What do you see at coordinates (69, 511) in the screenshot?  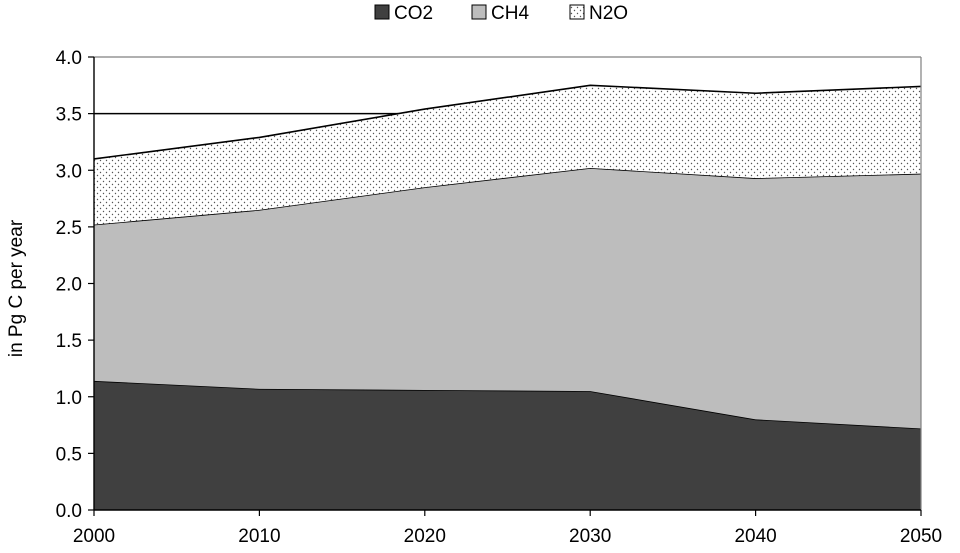 I see `y-tick-label: 0.0` at bounding box center [69, 511].